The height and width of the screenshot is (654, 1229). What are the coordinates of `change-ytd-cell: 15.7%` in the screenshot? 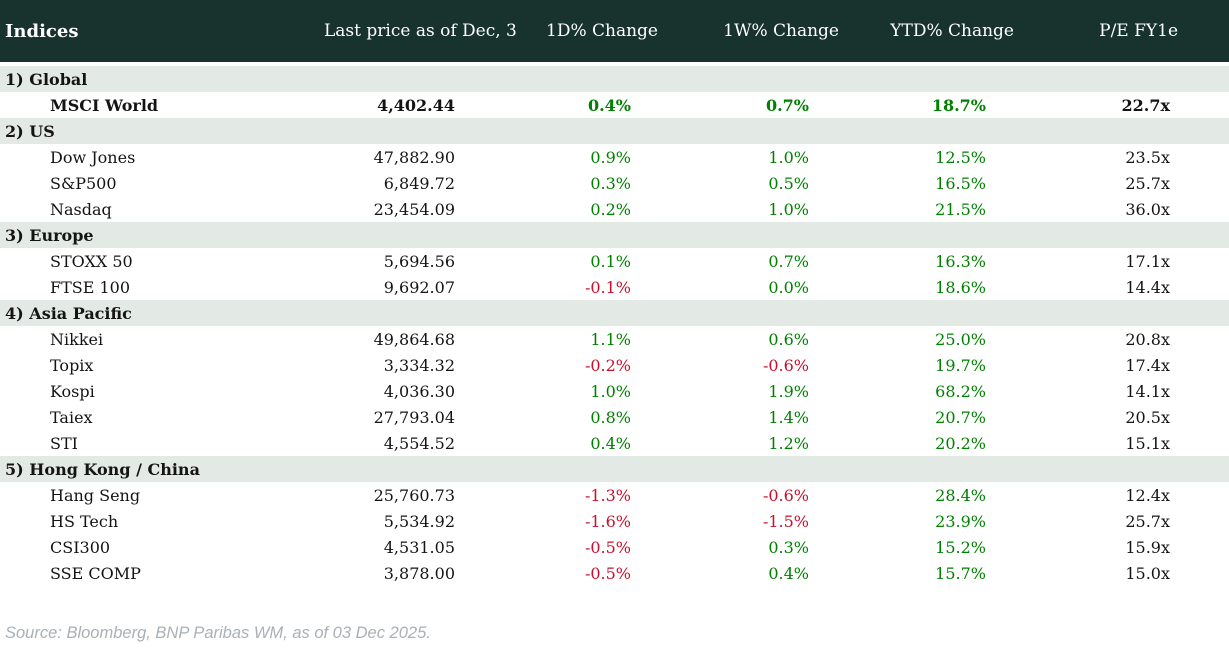 It's located at (960, 573).